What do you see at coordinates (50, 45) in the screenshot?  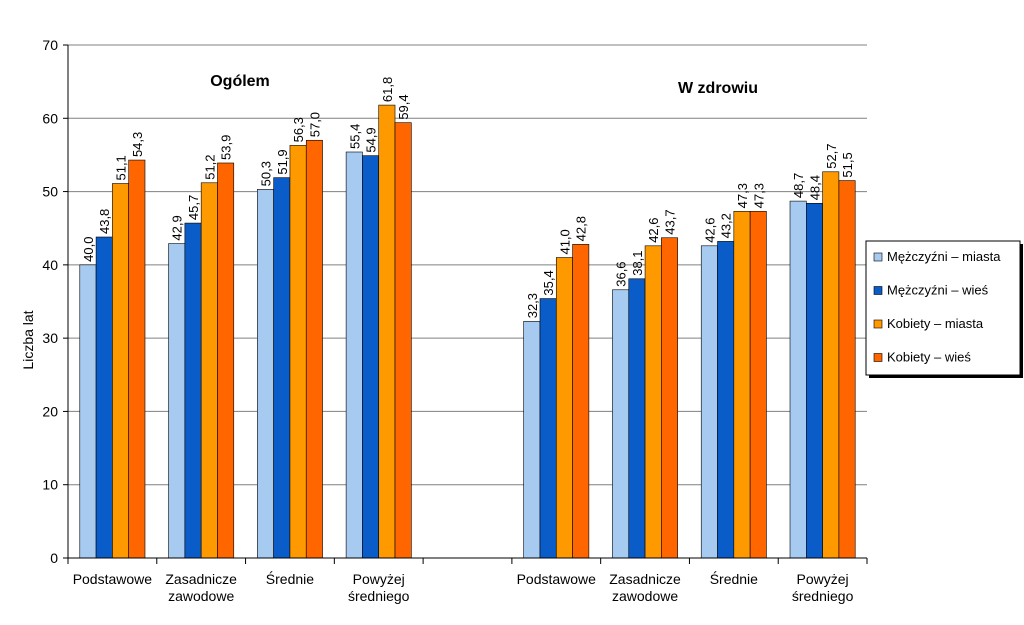 I see `y-tick-label: 70` at bounding box center [50, 45].